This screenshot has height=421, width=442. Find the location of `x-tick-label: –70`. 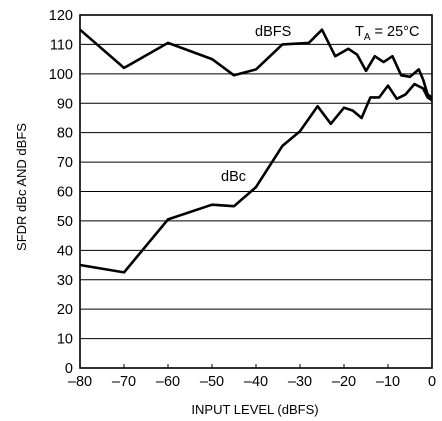

x-tick-label: –70 is located at coordinates (124, 382).